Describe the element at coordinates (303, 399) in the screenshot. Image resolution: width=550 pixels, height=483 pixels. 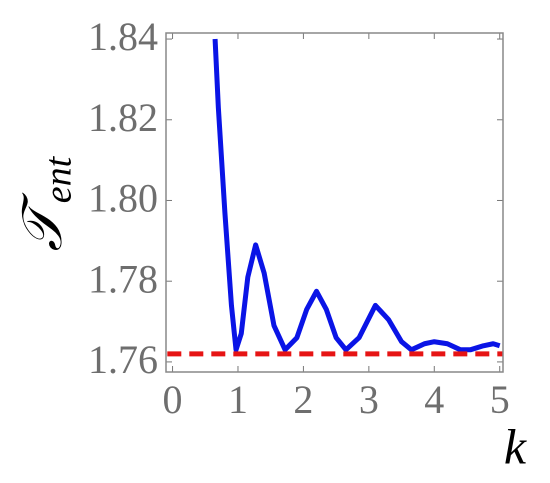
I see `x-tick-label: 2` at that location.